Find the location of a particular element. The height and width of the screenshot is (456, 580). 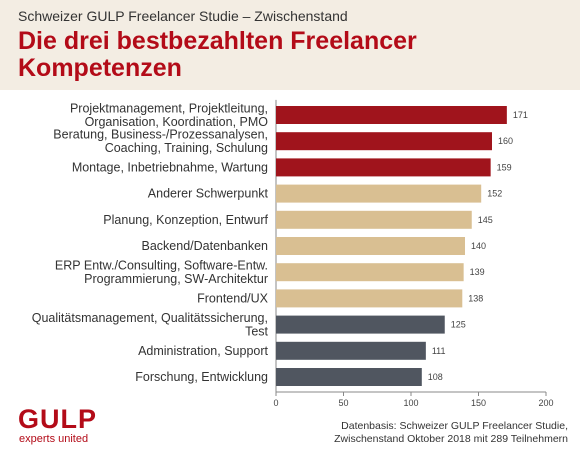

x-tick-label: 50 is located at coordinates (343, 403).